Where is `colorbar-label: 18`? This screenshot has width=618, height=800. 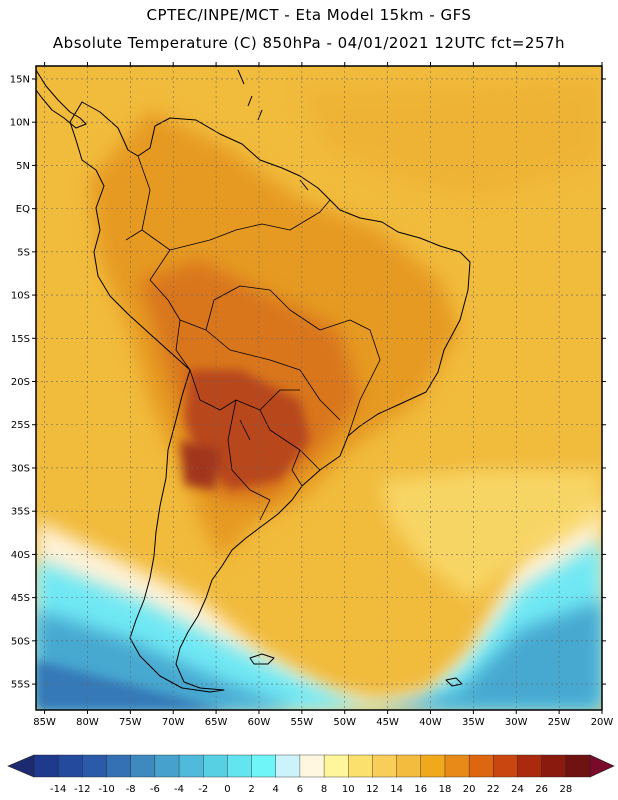
colorbar-label: 18 is located at coordinates (445, 789).